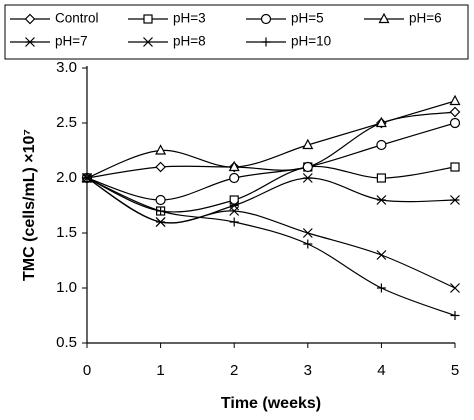 The image size is (474, 420). Describe the element at coordinates (66, 287) in the screenshot. I see `y-tick-label: 1.0` at that location.